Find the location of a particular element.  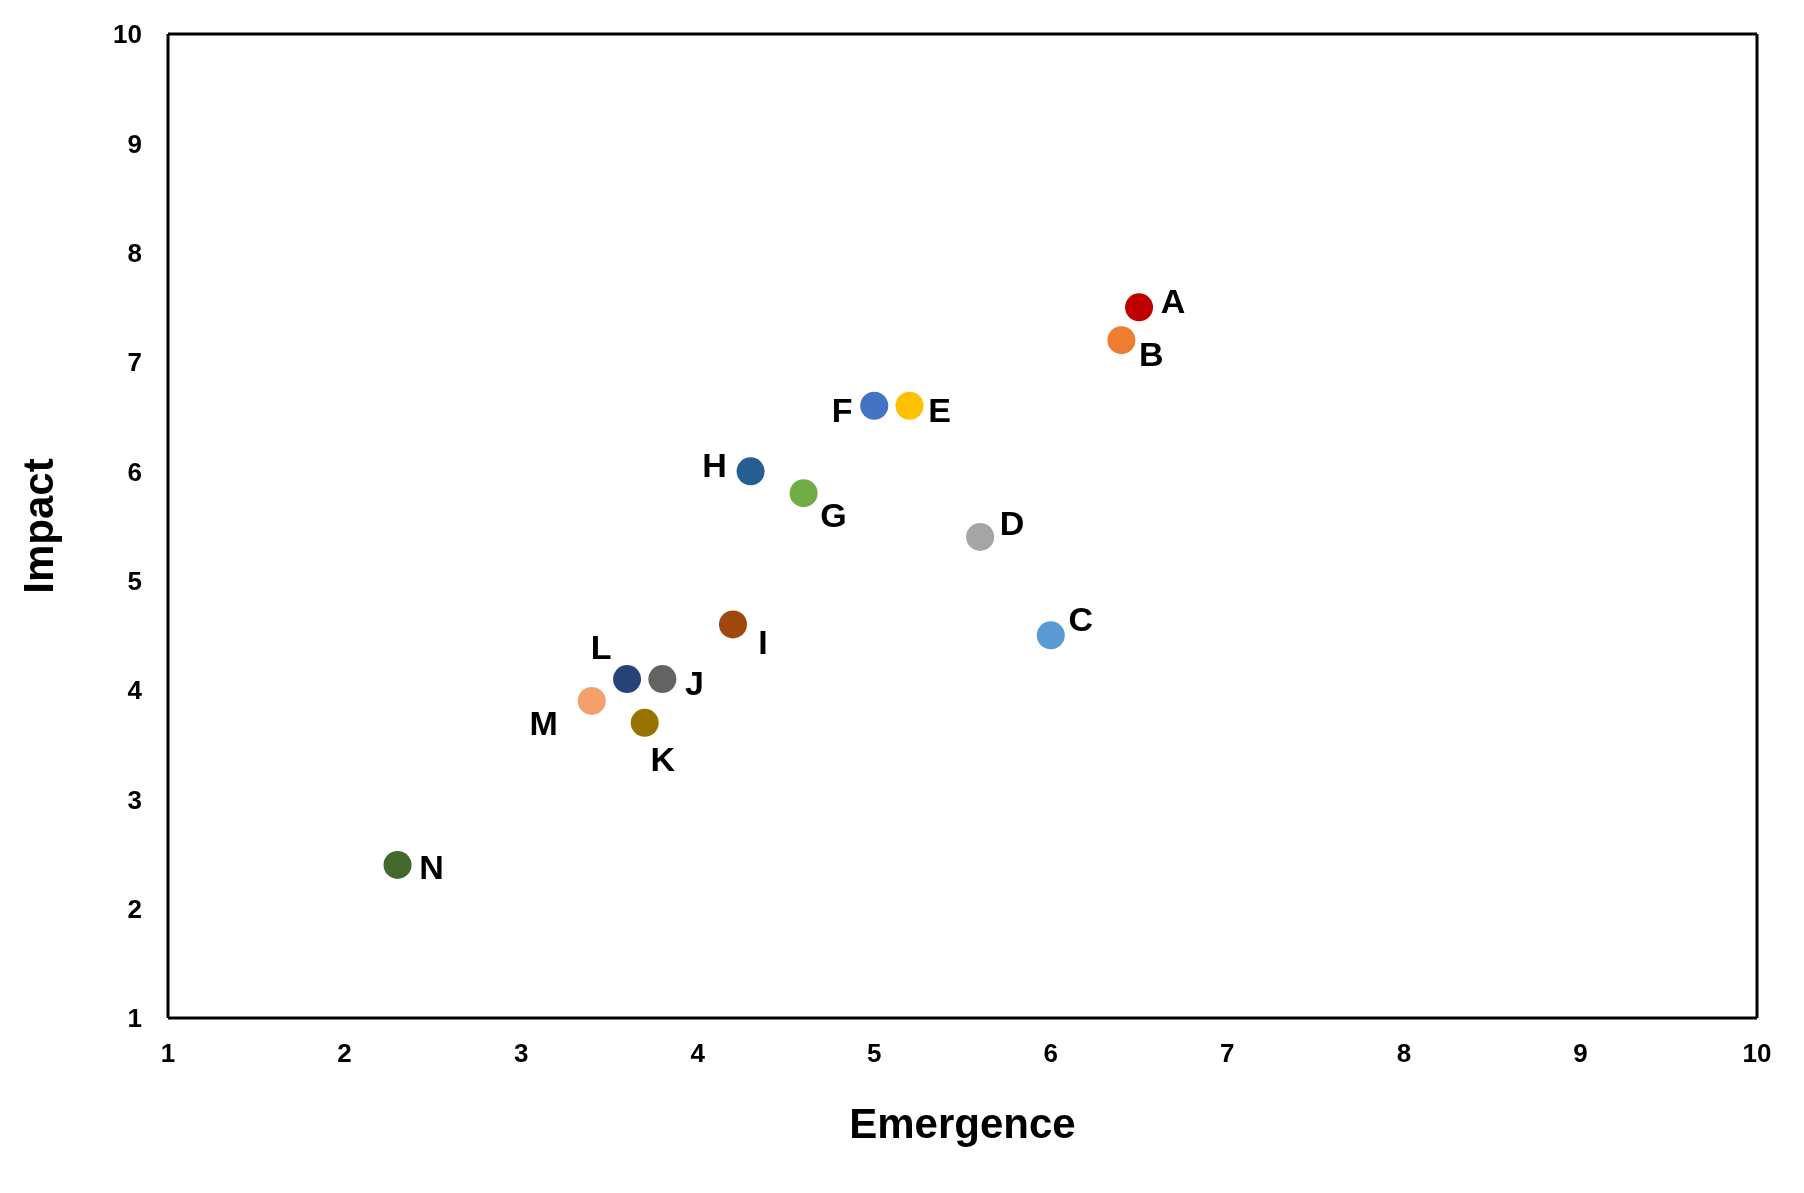

x-tick-label: 6 is located at coordinates (1051, 1053).